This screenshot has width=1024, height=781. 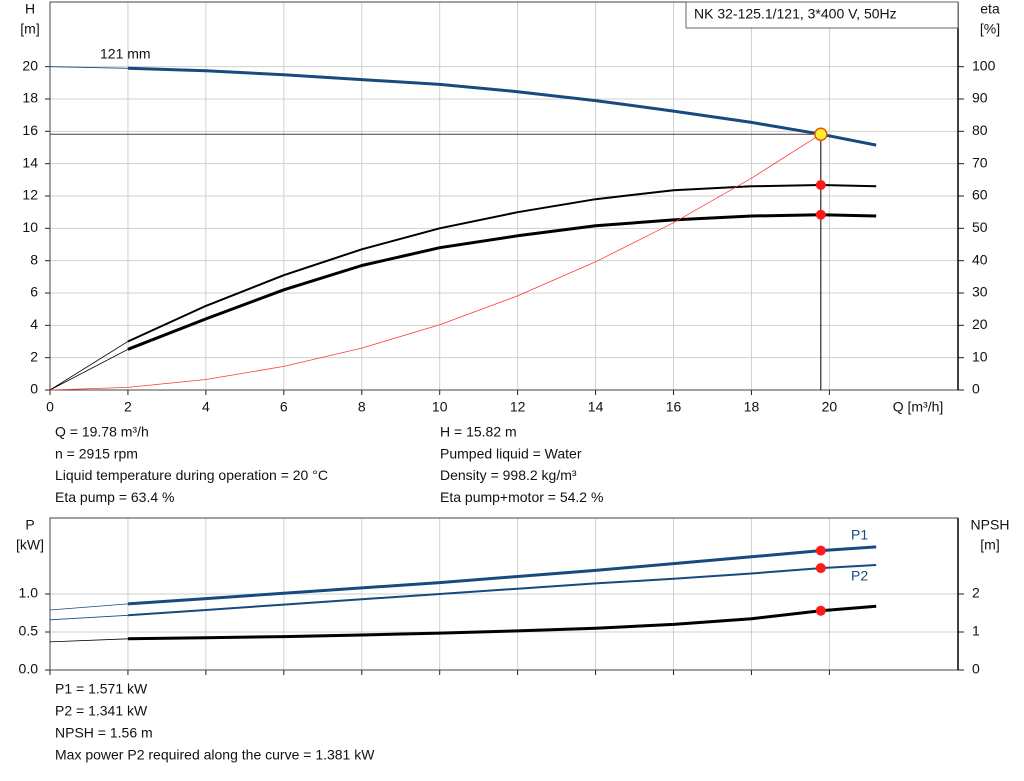 I want to click on x-tick-label: 0, so click(x=50, y=407).